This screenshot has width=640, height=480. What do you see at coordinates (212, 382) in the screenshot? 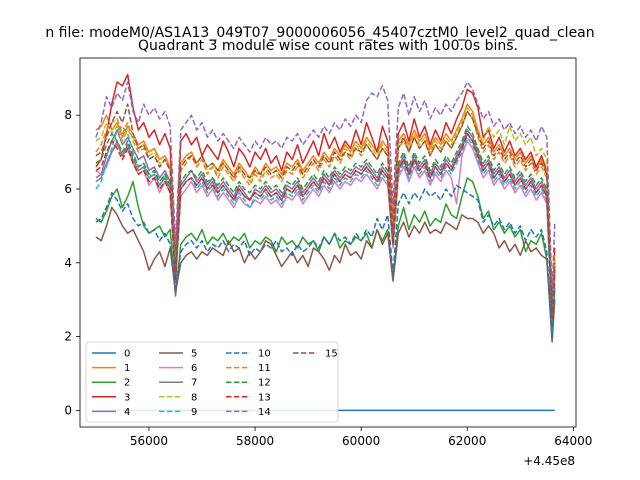
I see `legend-box` at bounding box center [212, 382].